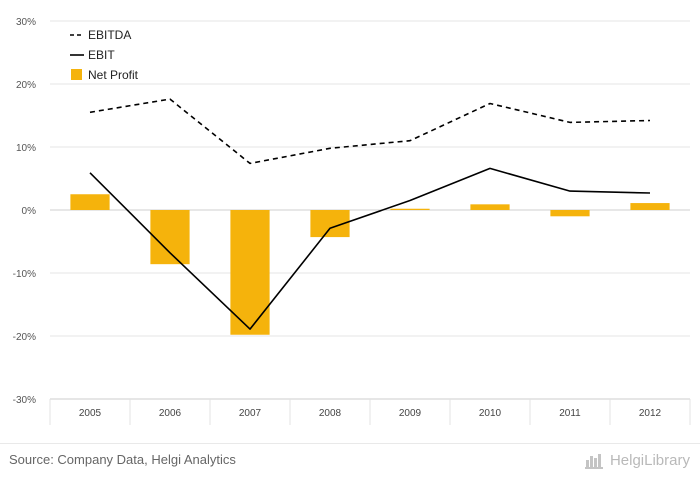  Describe the element at coordinates (170, 413) in the screenshot. I see `x-tick-label: 2006` at that location.